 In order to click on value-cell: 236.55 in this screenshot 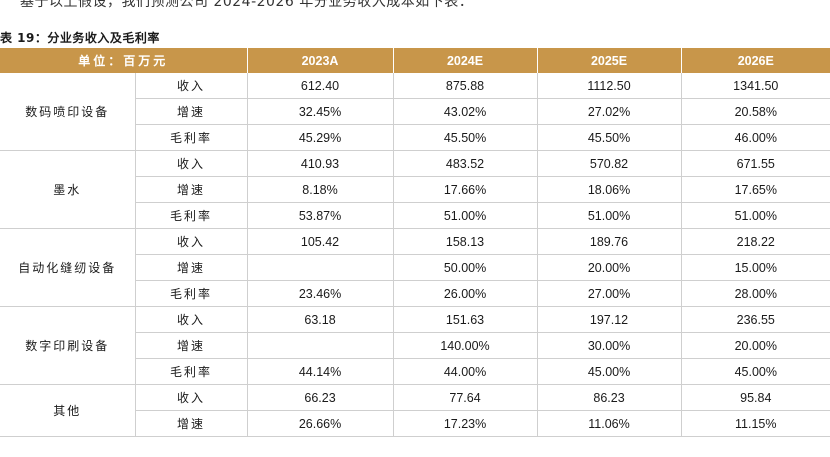, I will do `click(755, 319)`.